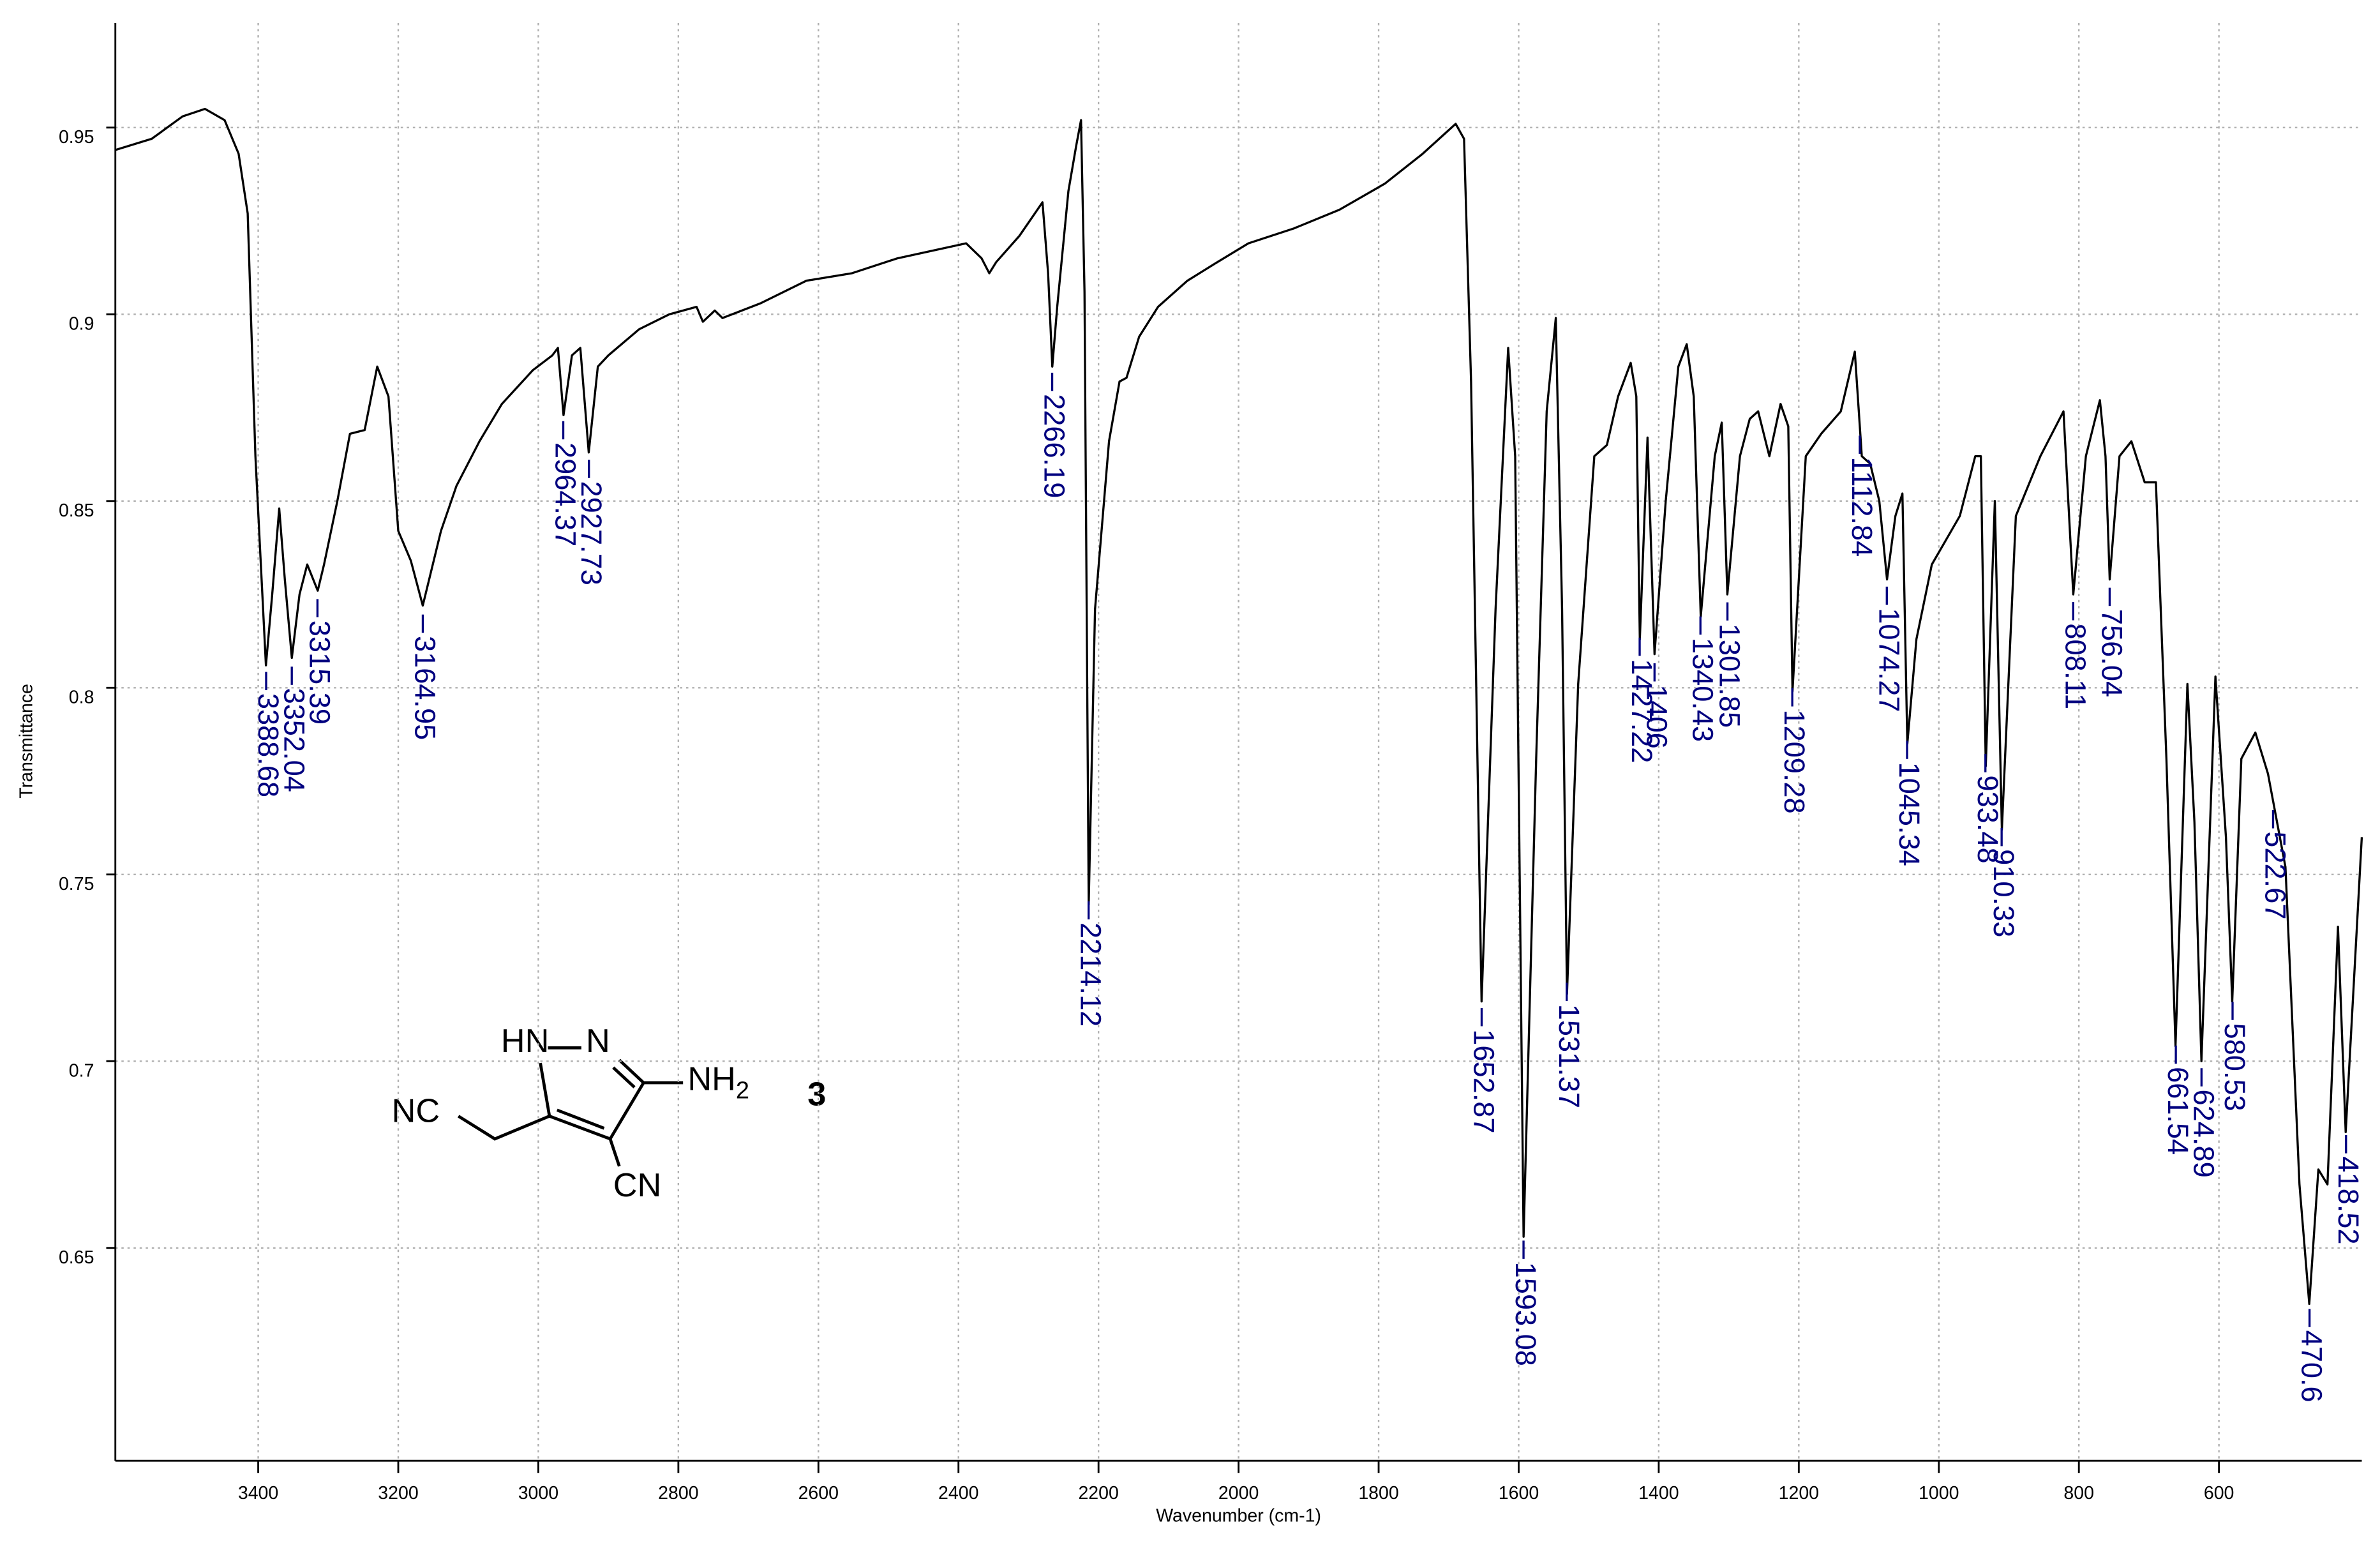 This screenshot has width=2380, height=1543. Describe the element at coordinates (26, 741) in the screenshot. I see `y-axis-label: Transmittance` at that location.